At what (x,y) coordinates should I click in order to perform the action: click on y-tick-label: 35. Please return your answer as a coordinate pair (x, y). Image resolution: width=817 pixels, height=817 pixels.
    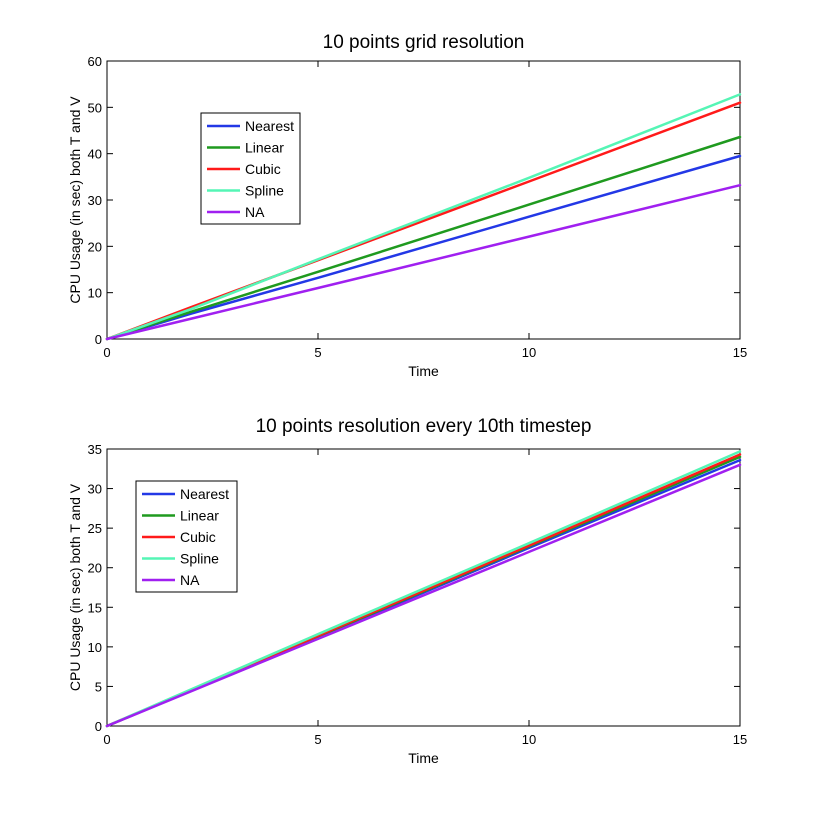
    Looking at the image, I should click on (95, 449).